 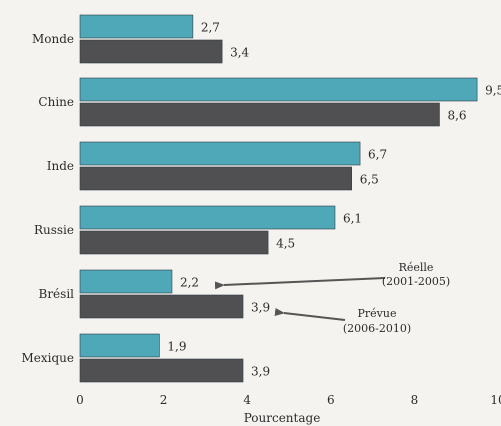 I want to click on data-label-prevue-russie: 4,5, so click(x=285, y=244).